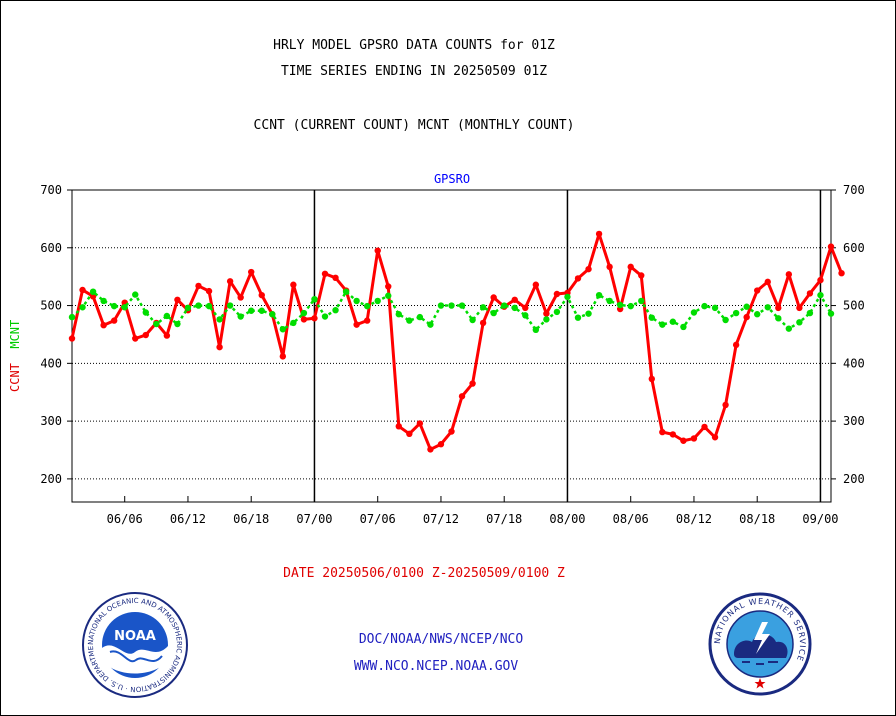  I want to click on y-tick-label-right: 400, so click(854, 363).